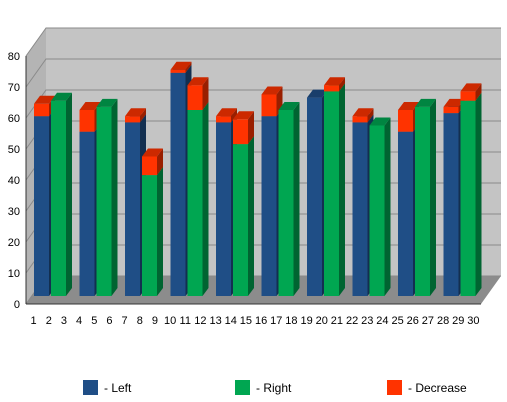 The image size is (507, 402). Describe the element at coordinates (443, 321) in the screenshot. I see `x-tick-label: 28` at that location.